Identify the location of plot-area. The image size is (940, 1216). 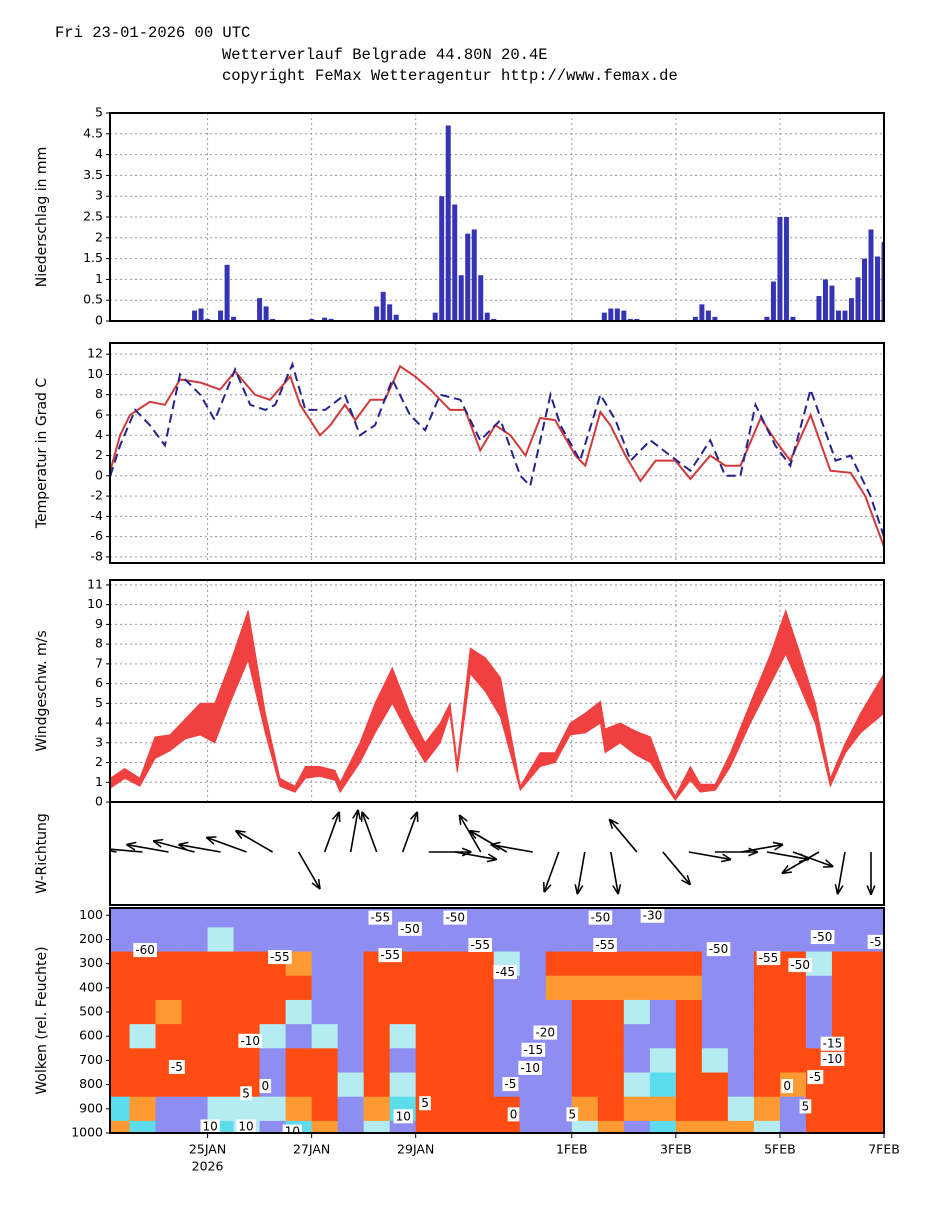
(490, 852).